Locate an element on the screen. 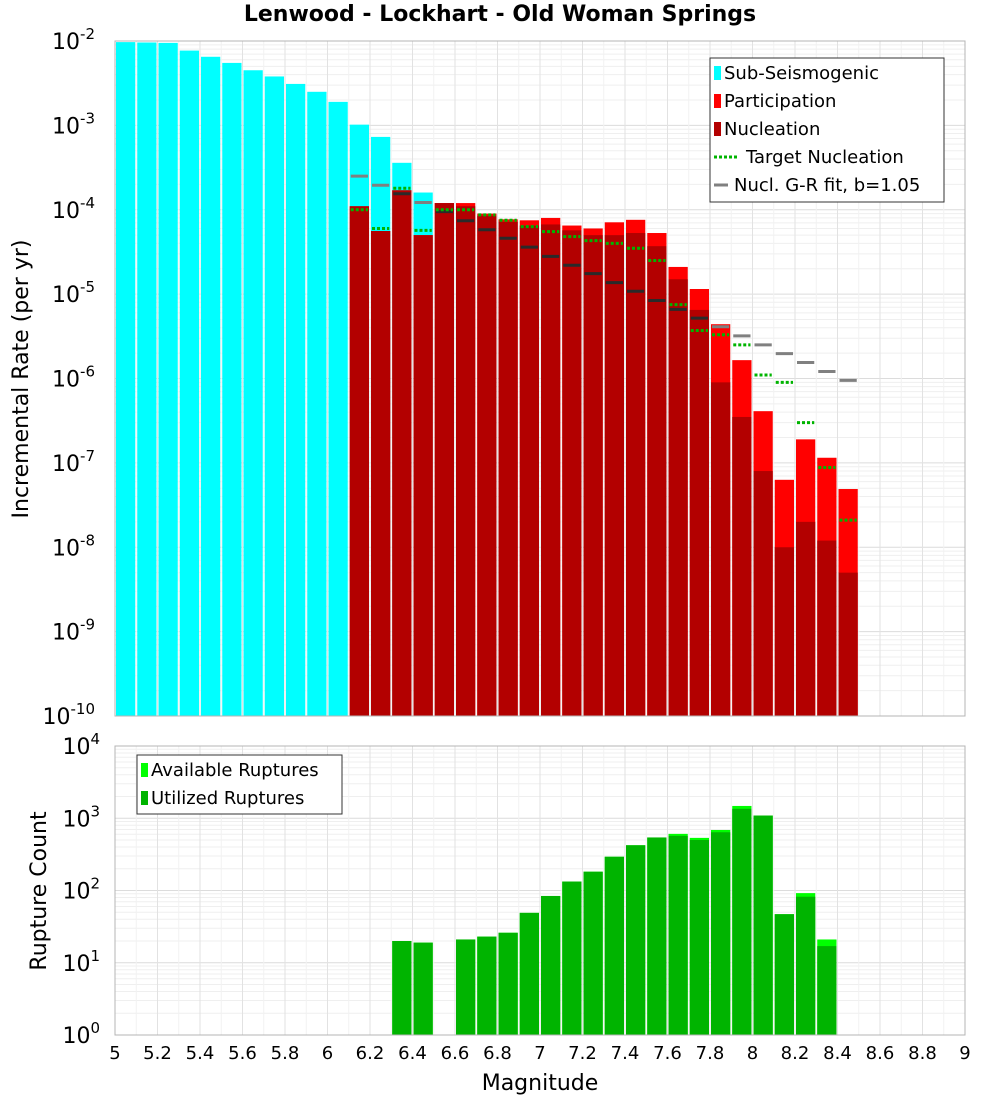  y-tick-label: 10⁴ is located at coordinates (81, 745).